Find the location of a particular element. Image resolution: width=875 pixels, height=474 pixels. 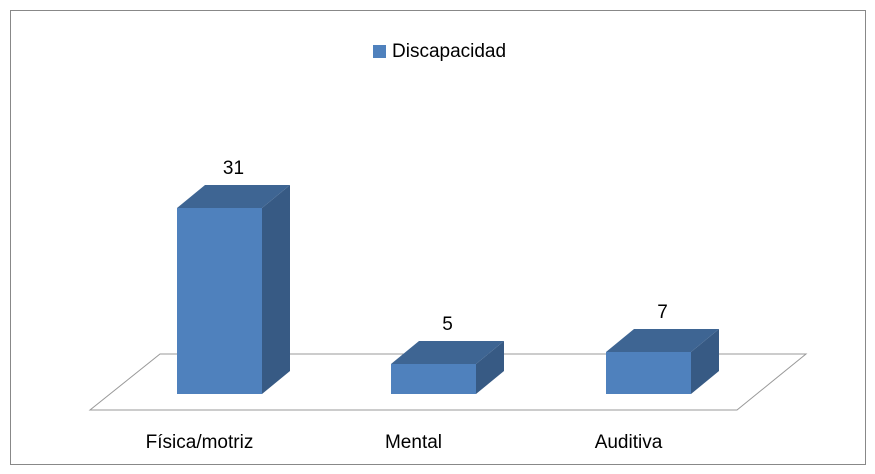

data-label: 5 is located at coordinates (447, 324).